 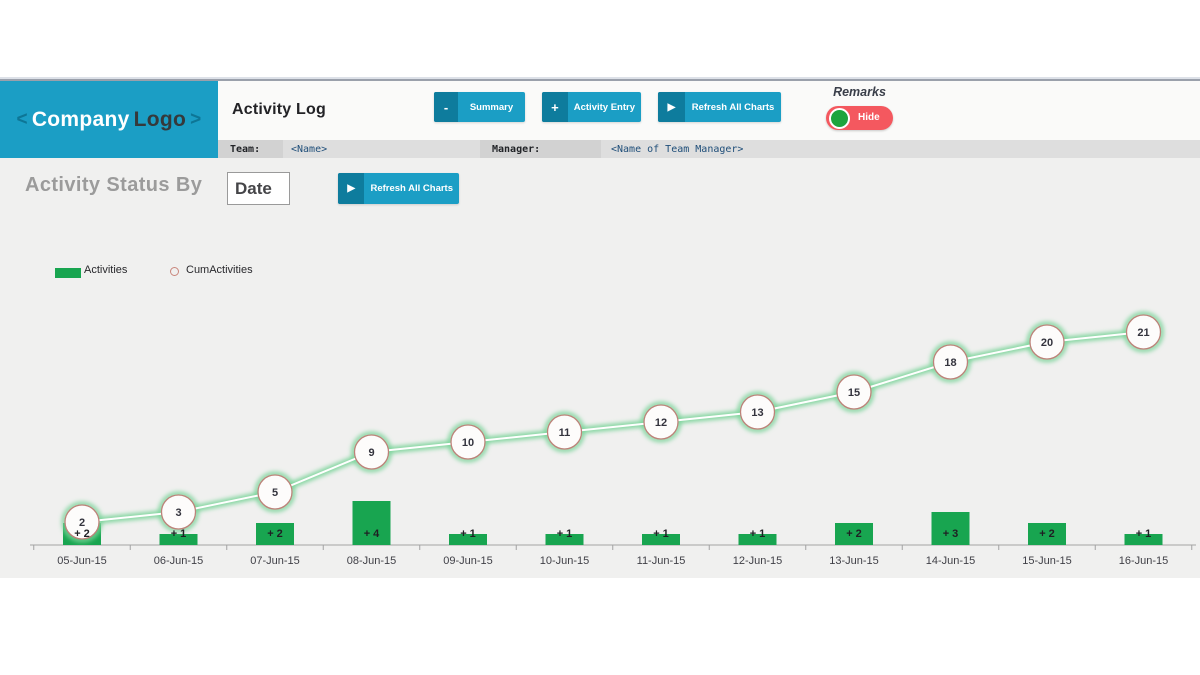 I want to click on minus-icon: -, so click(x=446, y=107).